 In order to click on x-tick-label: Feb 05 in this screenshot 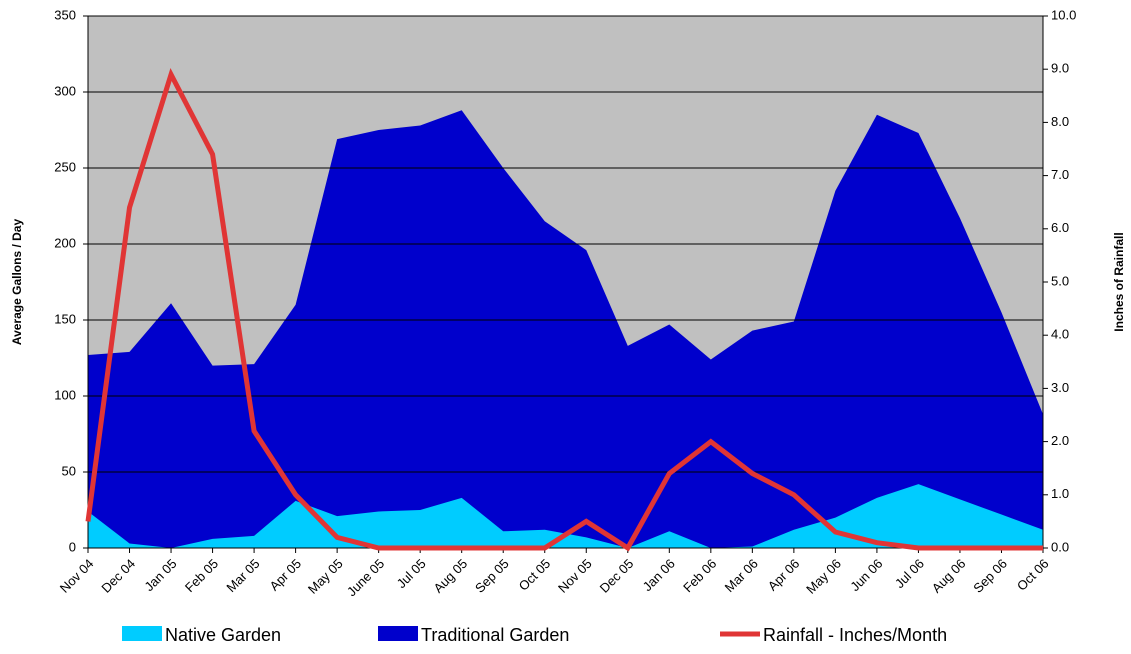, I will do `click(201, 575)`.